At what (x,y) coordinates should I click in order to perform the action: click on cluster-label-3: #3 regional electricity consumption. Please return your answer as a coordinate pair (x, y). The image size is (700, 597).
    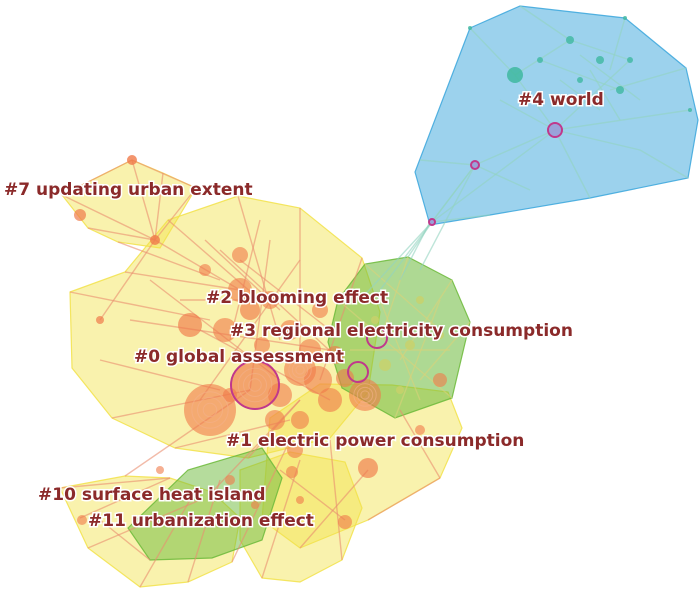
    Looking at the image, I should click on (401, 331).